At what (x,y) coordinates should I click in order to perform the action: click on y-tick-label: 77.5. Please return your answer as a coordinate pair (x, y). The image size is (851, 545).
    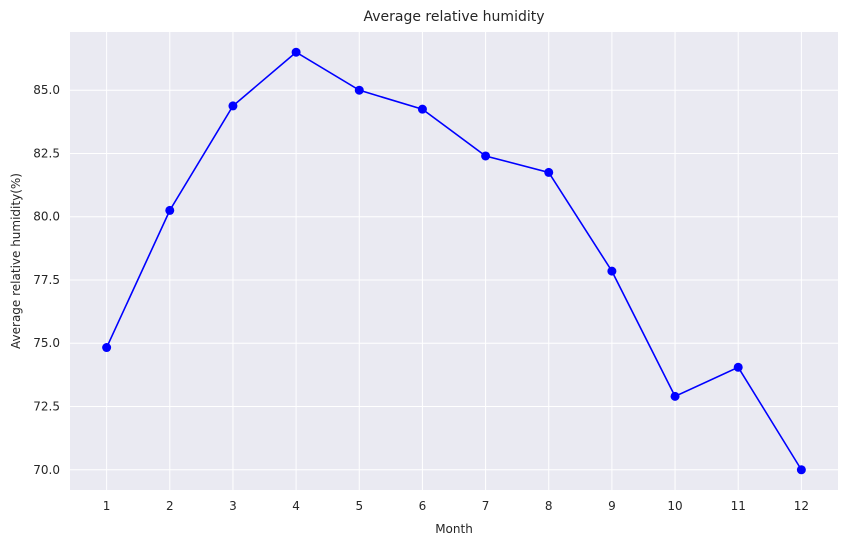
    Looking at the image, I should click on (46, 280).